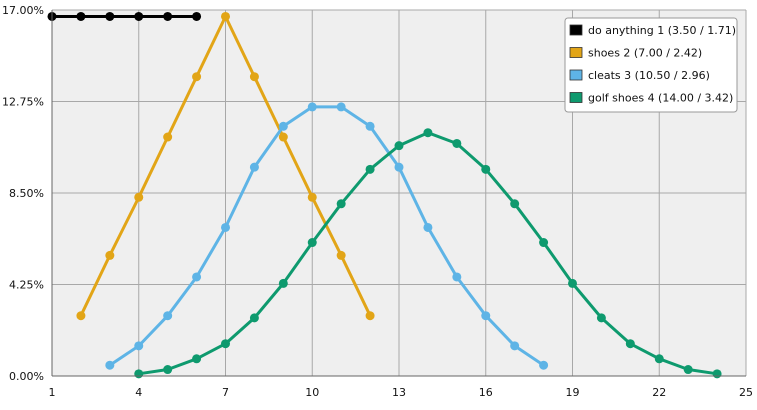 The width and height of the screenshot is (757, 410). I want to click on x-tick-label: 22, so click(659, 392).